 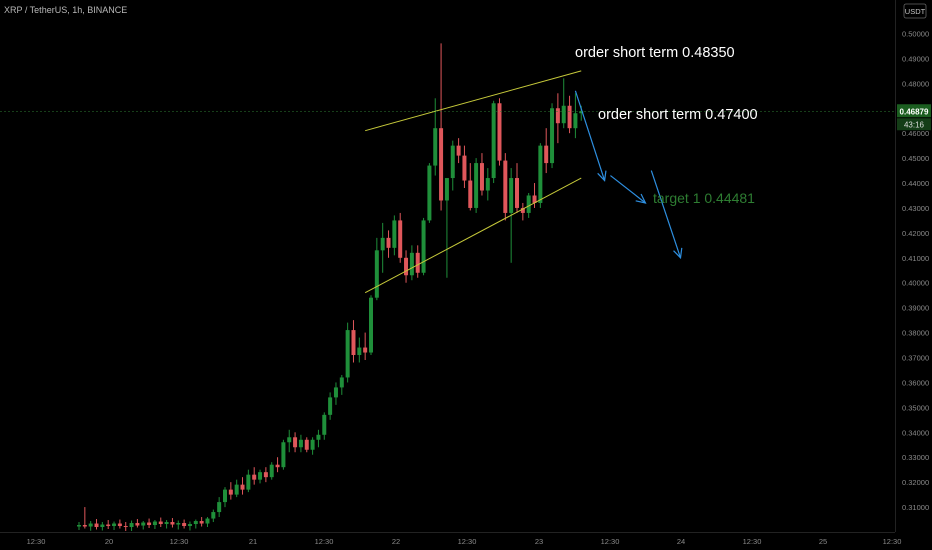 What do you see at coordinates (915, 407) in the screenshot?
I see `price-tick-label: 0.35000` at bounding box center [915, 407].